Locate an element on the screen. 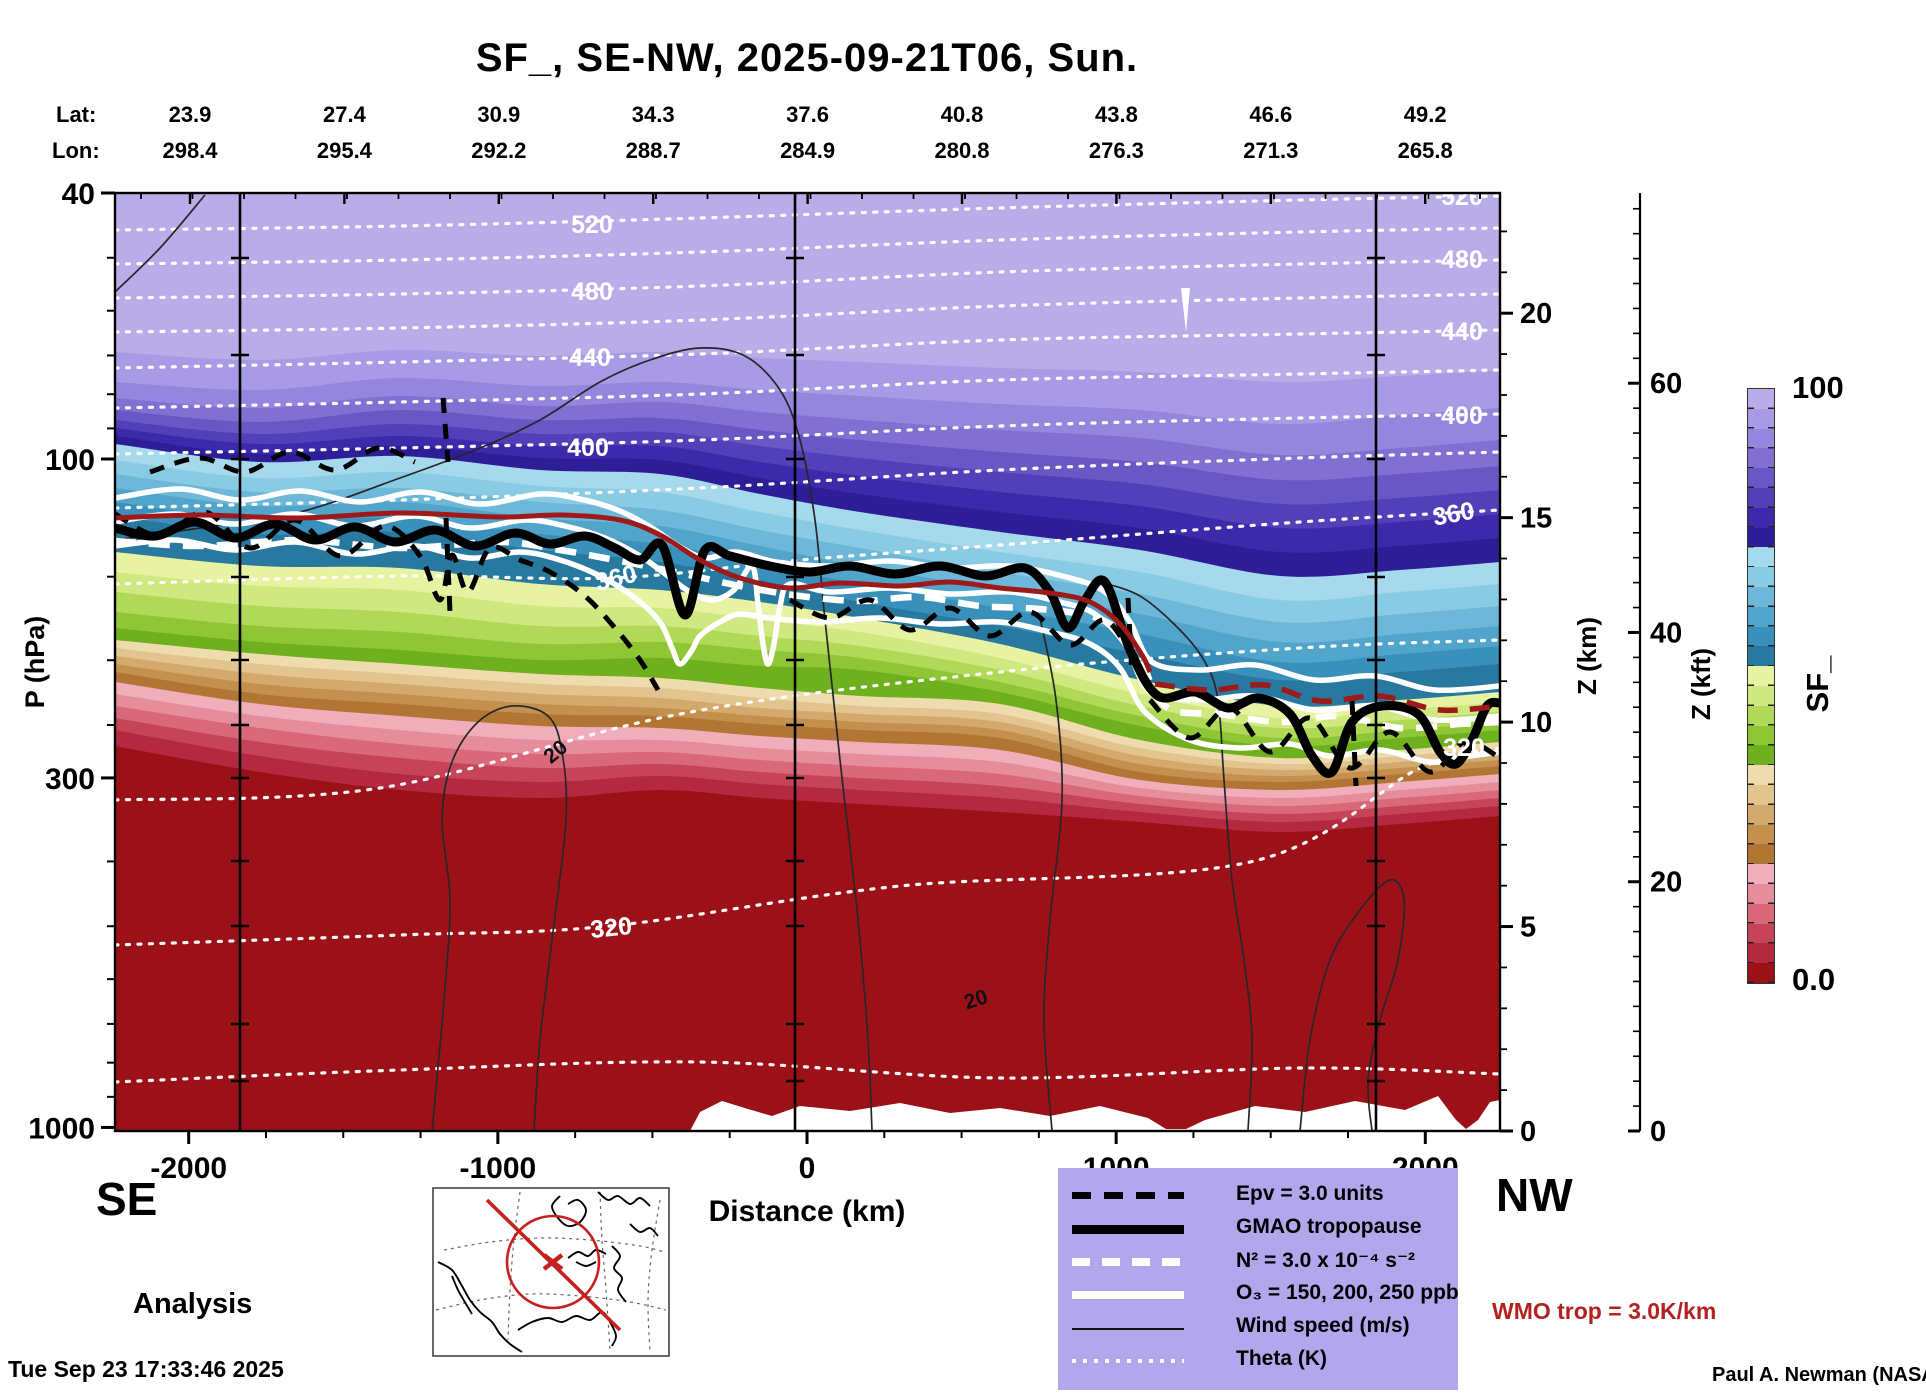  zkft-tick-label: 40 is located at coordinates (1666, 633).